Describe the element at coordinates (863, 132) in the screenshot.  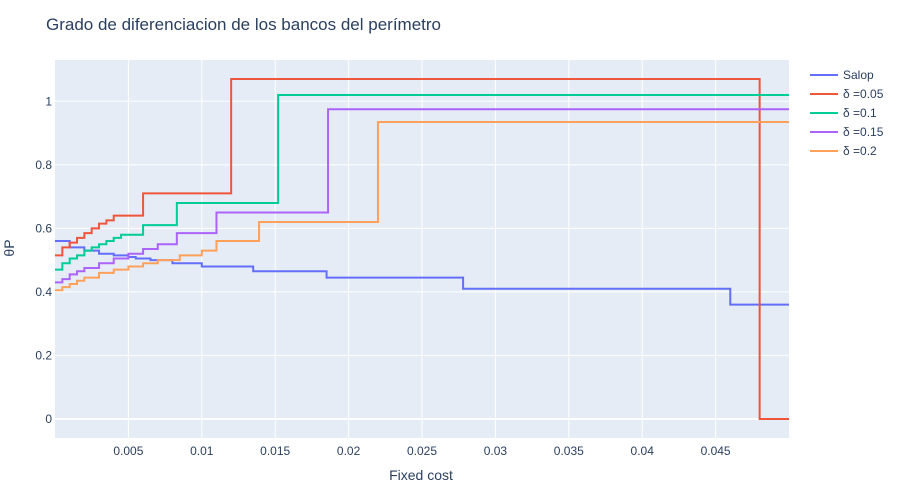
I see `legend-label: δ =0.15` at that location.